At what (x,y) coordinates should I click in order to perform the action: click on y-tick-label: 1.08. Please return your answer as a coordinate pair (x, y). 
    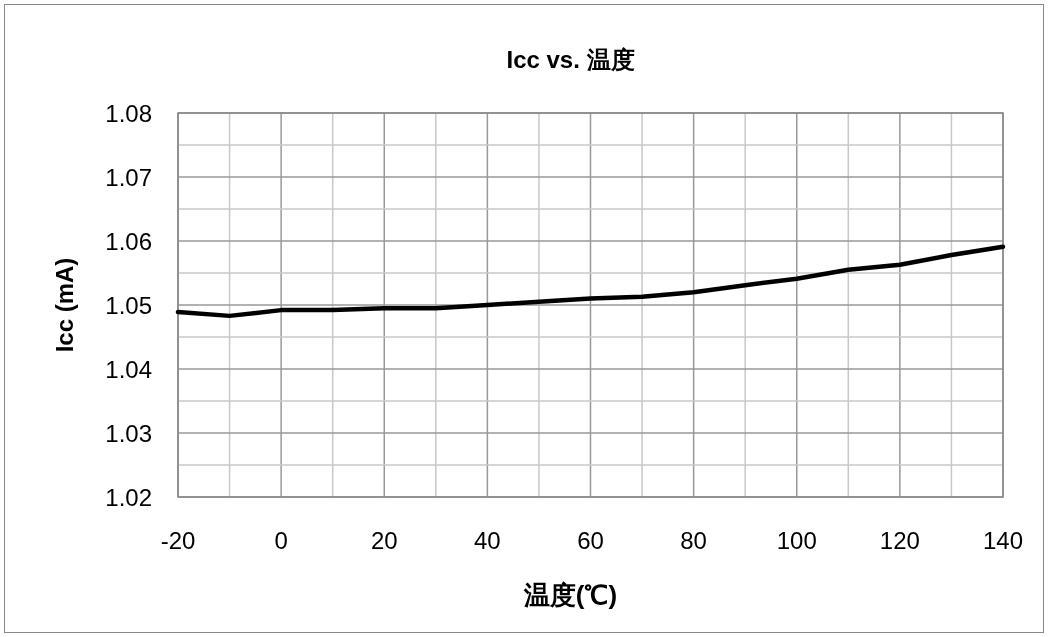
    Looking at the image, I should click on (128, 113).